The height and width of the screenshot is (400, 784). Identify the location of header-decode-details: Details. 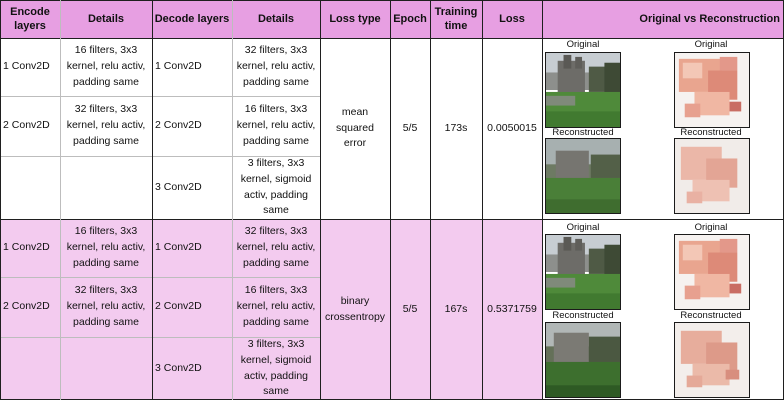
(276, 19).